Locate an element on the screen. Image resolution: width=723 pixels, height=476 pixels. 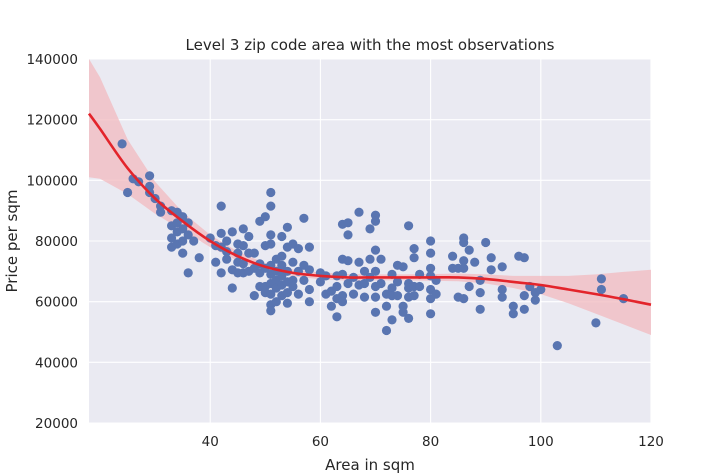
y-tick-labels: 20000 40000 60000 80000 100000 120000 140000 is located at coordinates (52, 242).